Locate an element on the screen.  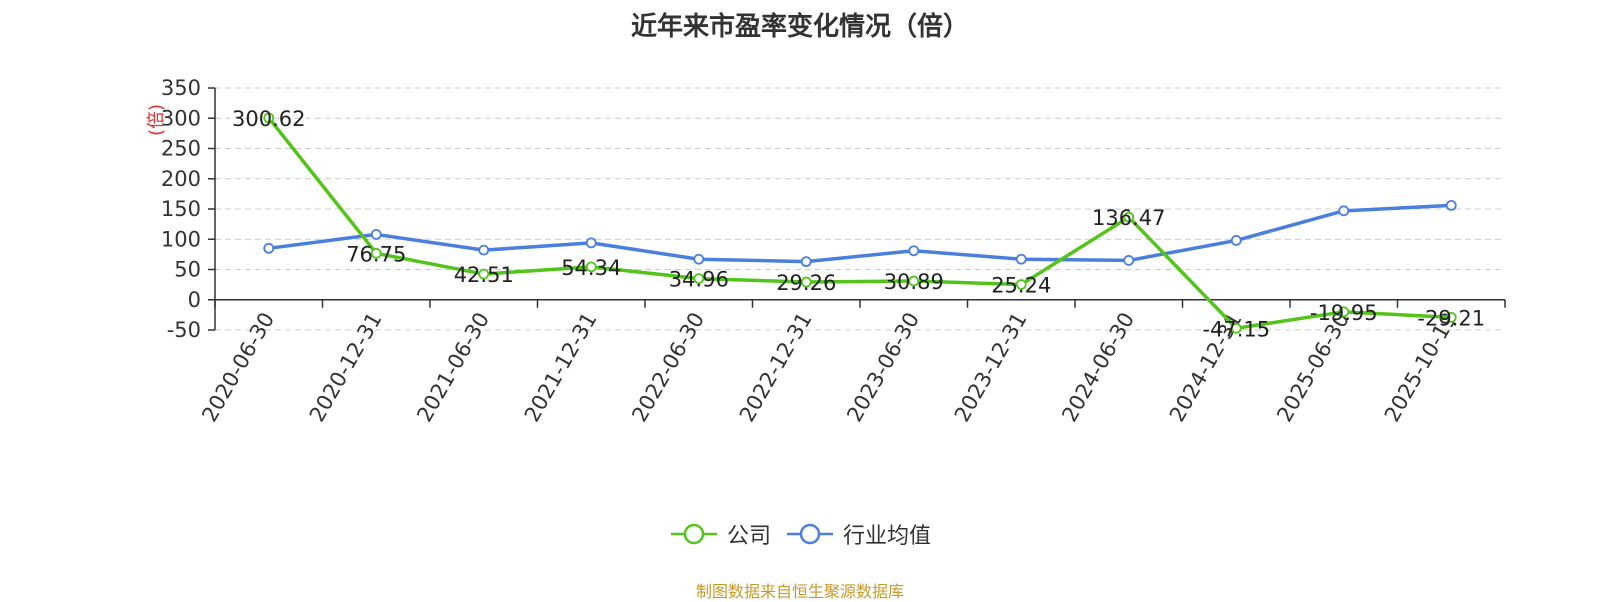
x-tick-label: 2023-12-31 is located at coordinates (991, 367).